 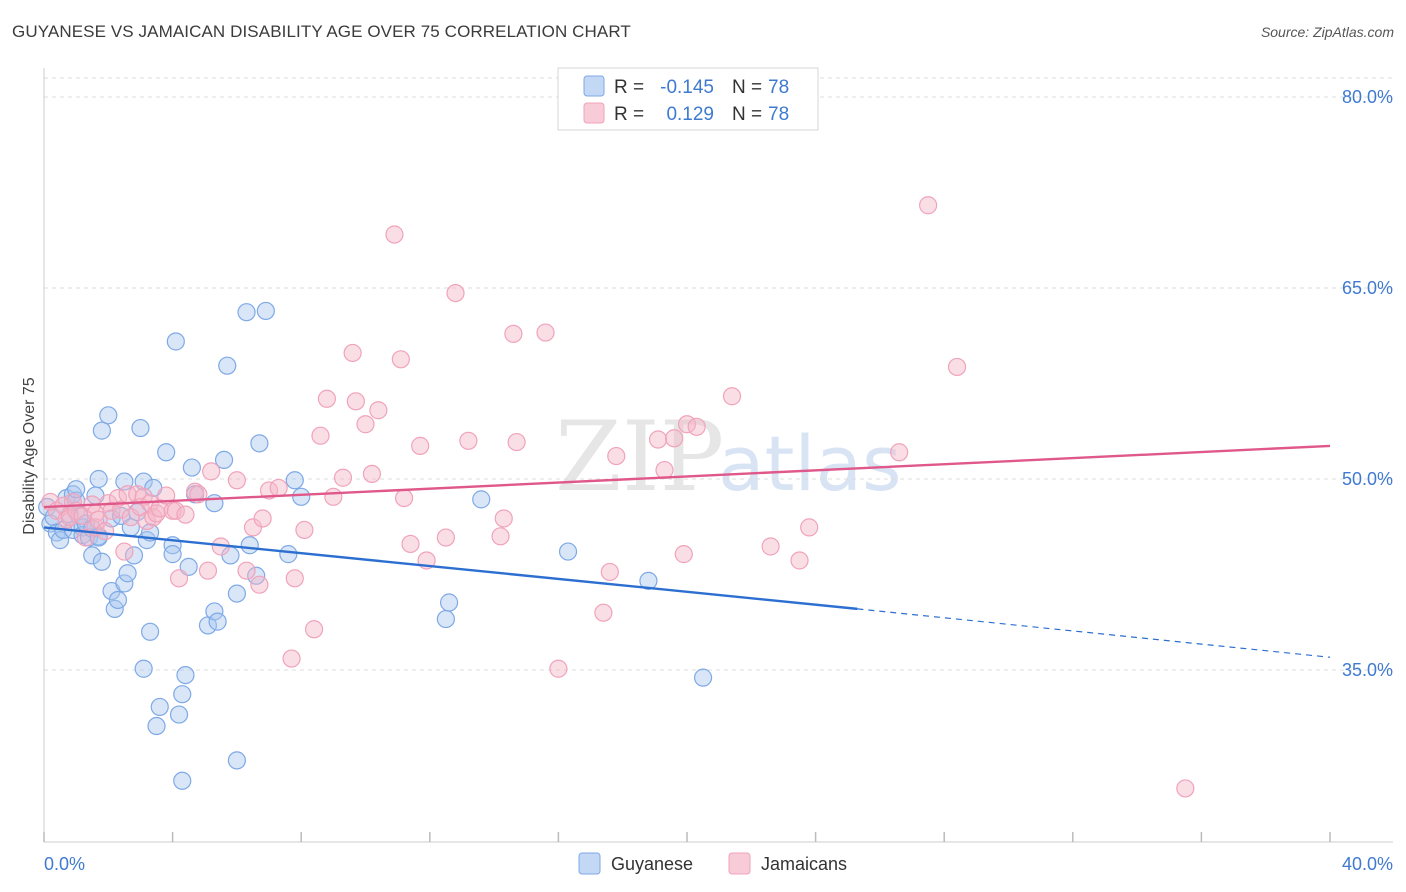 I want to click on x-tick-label-max: 40.0%, so click(x=1367, y=864).